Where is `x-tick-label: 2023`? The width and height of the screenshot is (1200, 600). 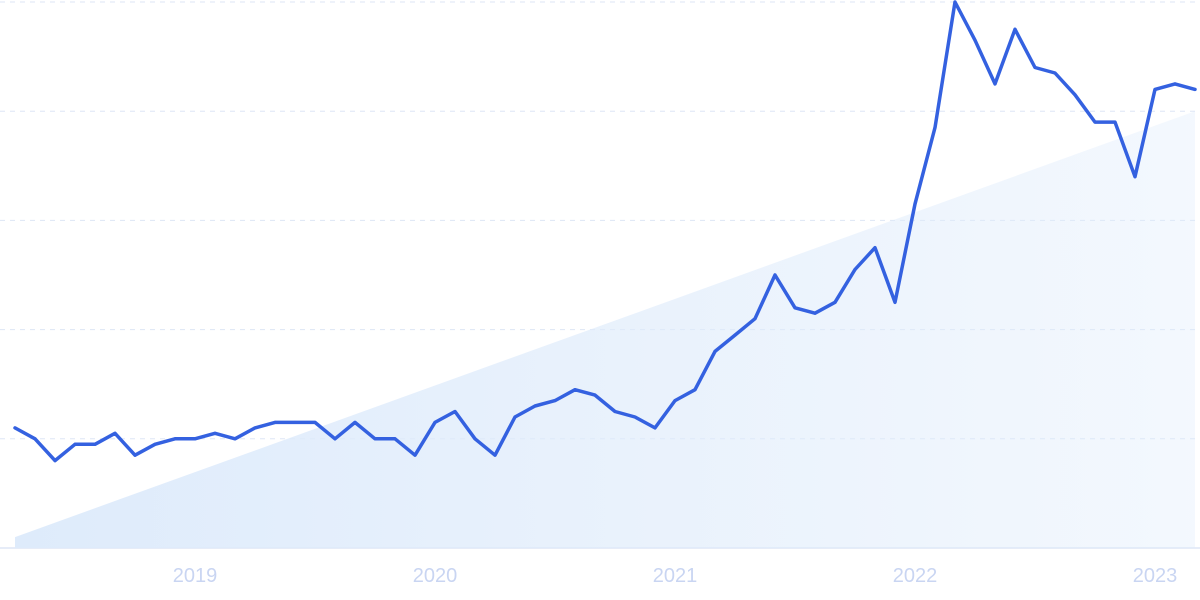
x-tick-label: 2023 is located at coordinates (1155, 576).